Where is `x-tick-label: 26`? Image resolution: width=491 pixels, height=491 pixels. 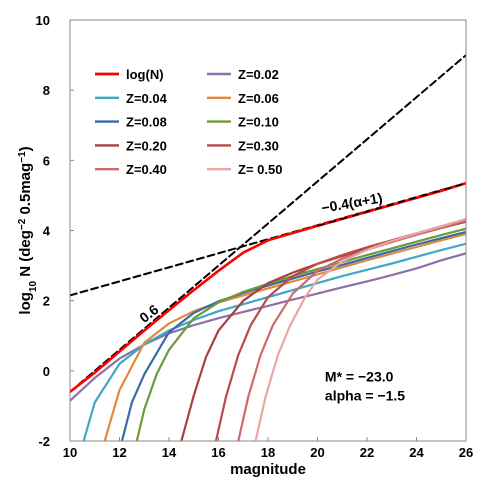
x-tick-label: 26 is located at coordinates (466, 452).